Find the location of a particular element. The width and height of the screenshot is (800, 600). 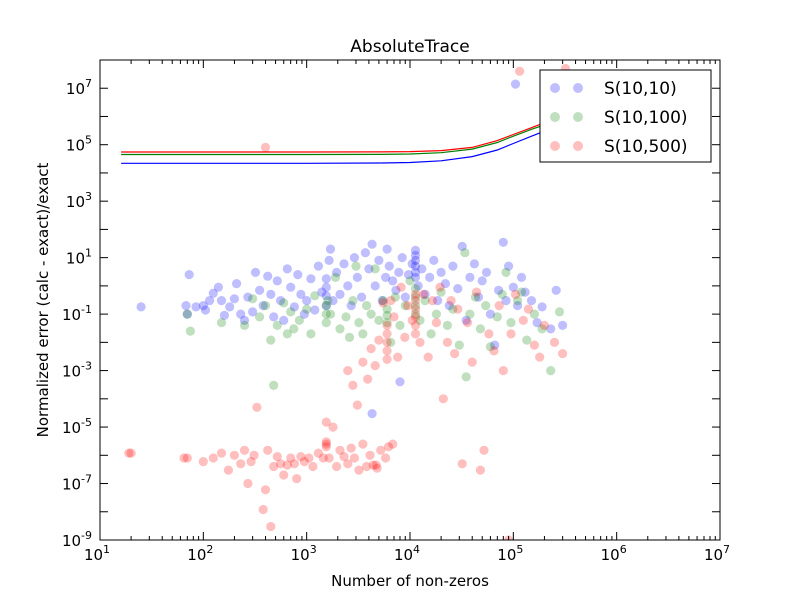

trend-lines is located at coordinates (333, 143).